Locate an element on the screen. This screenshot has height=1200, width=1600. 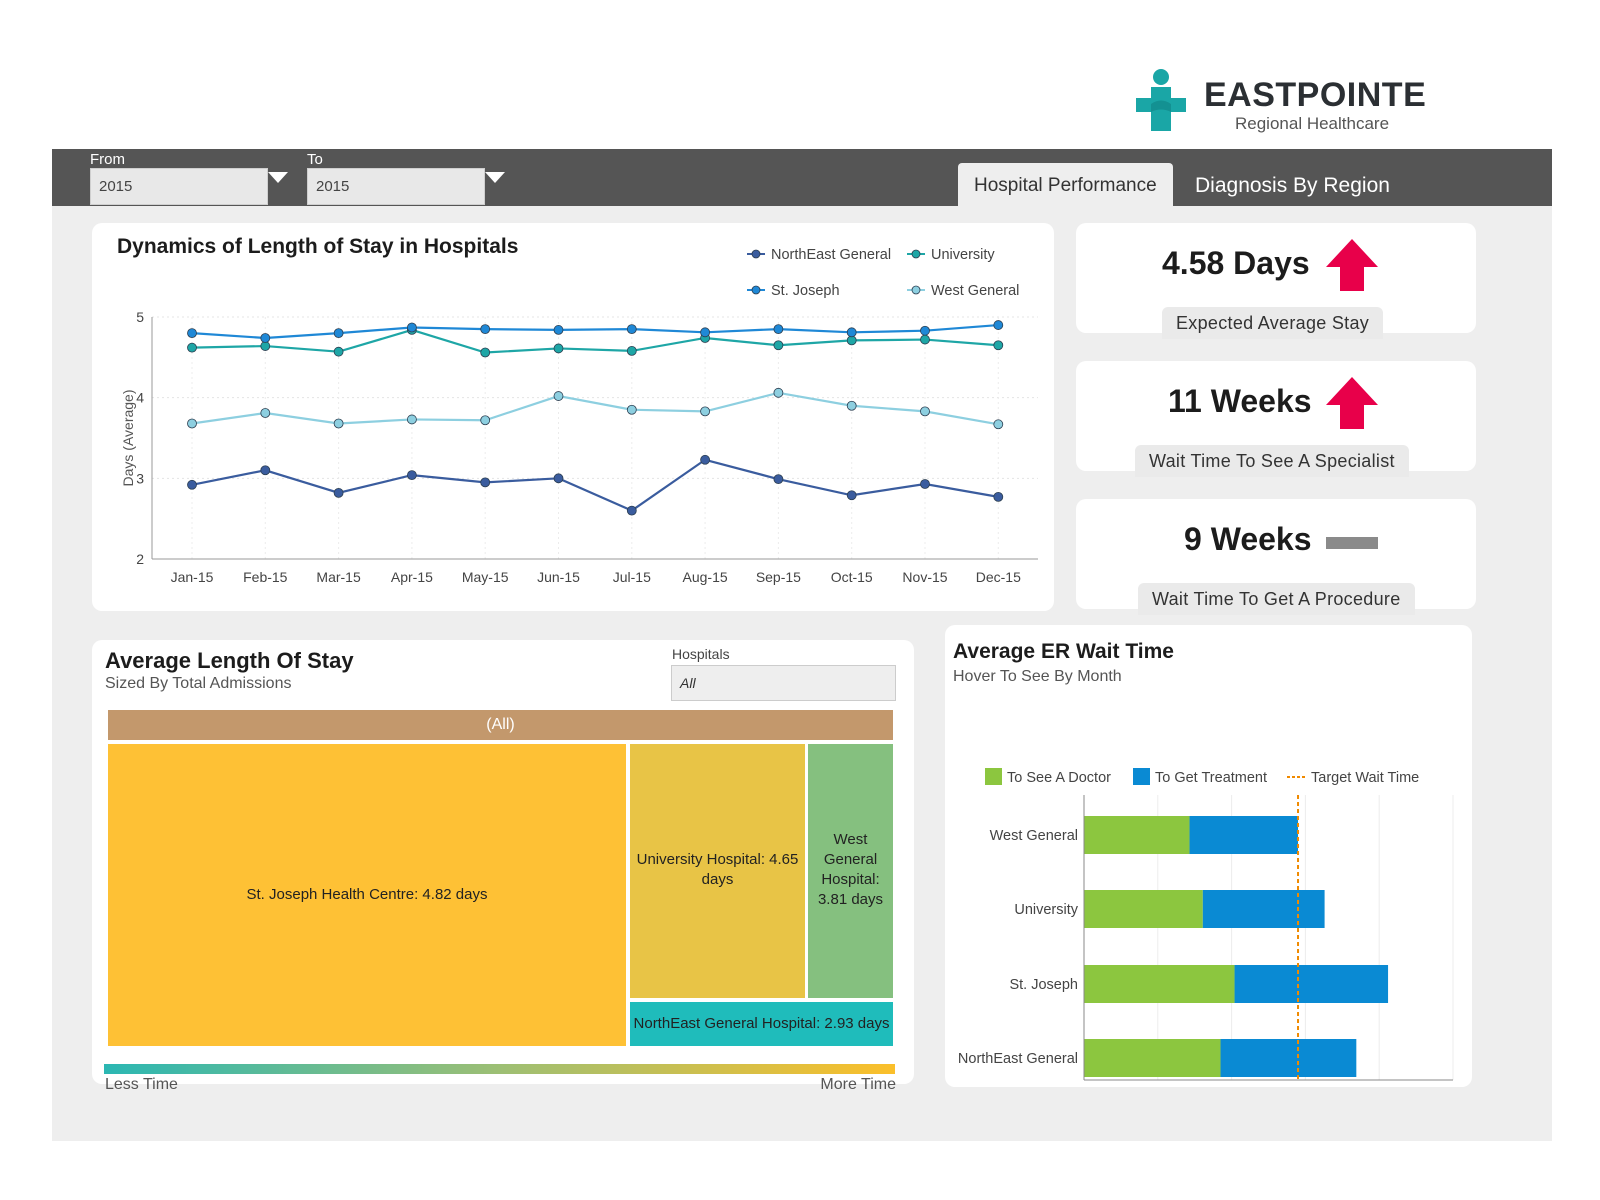
x-tick-label: Sep-15 is located at coordinates (778, 577).